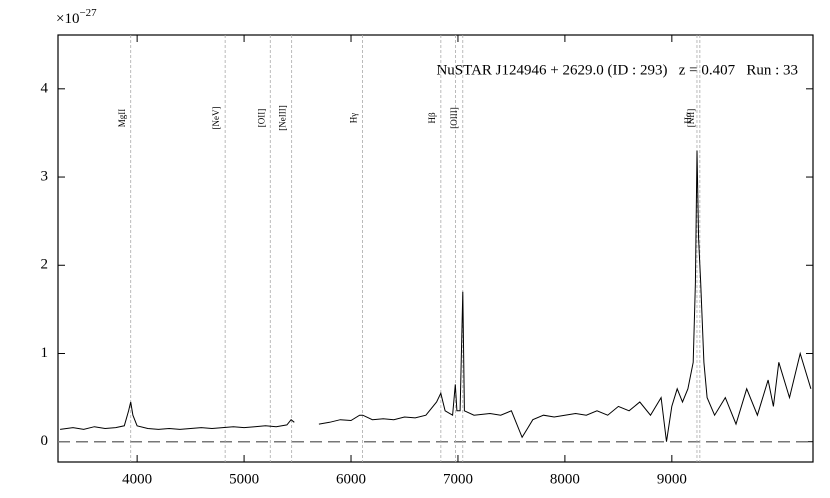 This screenshot has width=830, height=498. What do you see at coordinates (45, 265) in the screenshot?
I see `y-tick-label: 2` at bounding box center [45, 265].